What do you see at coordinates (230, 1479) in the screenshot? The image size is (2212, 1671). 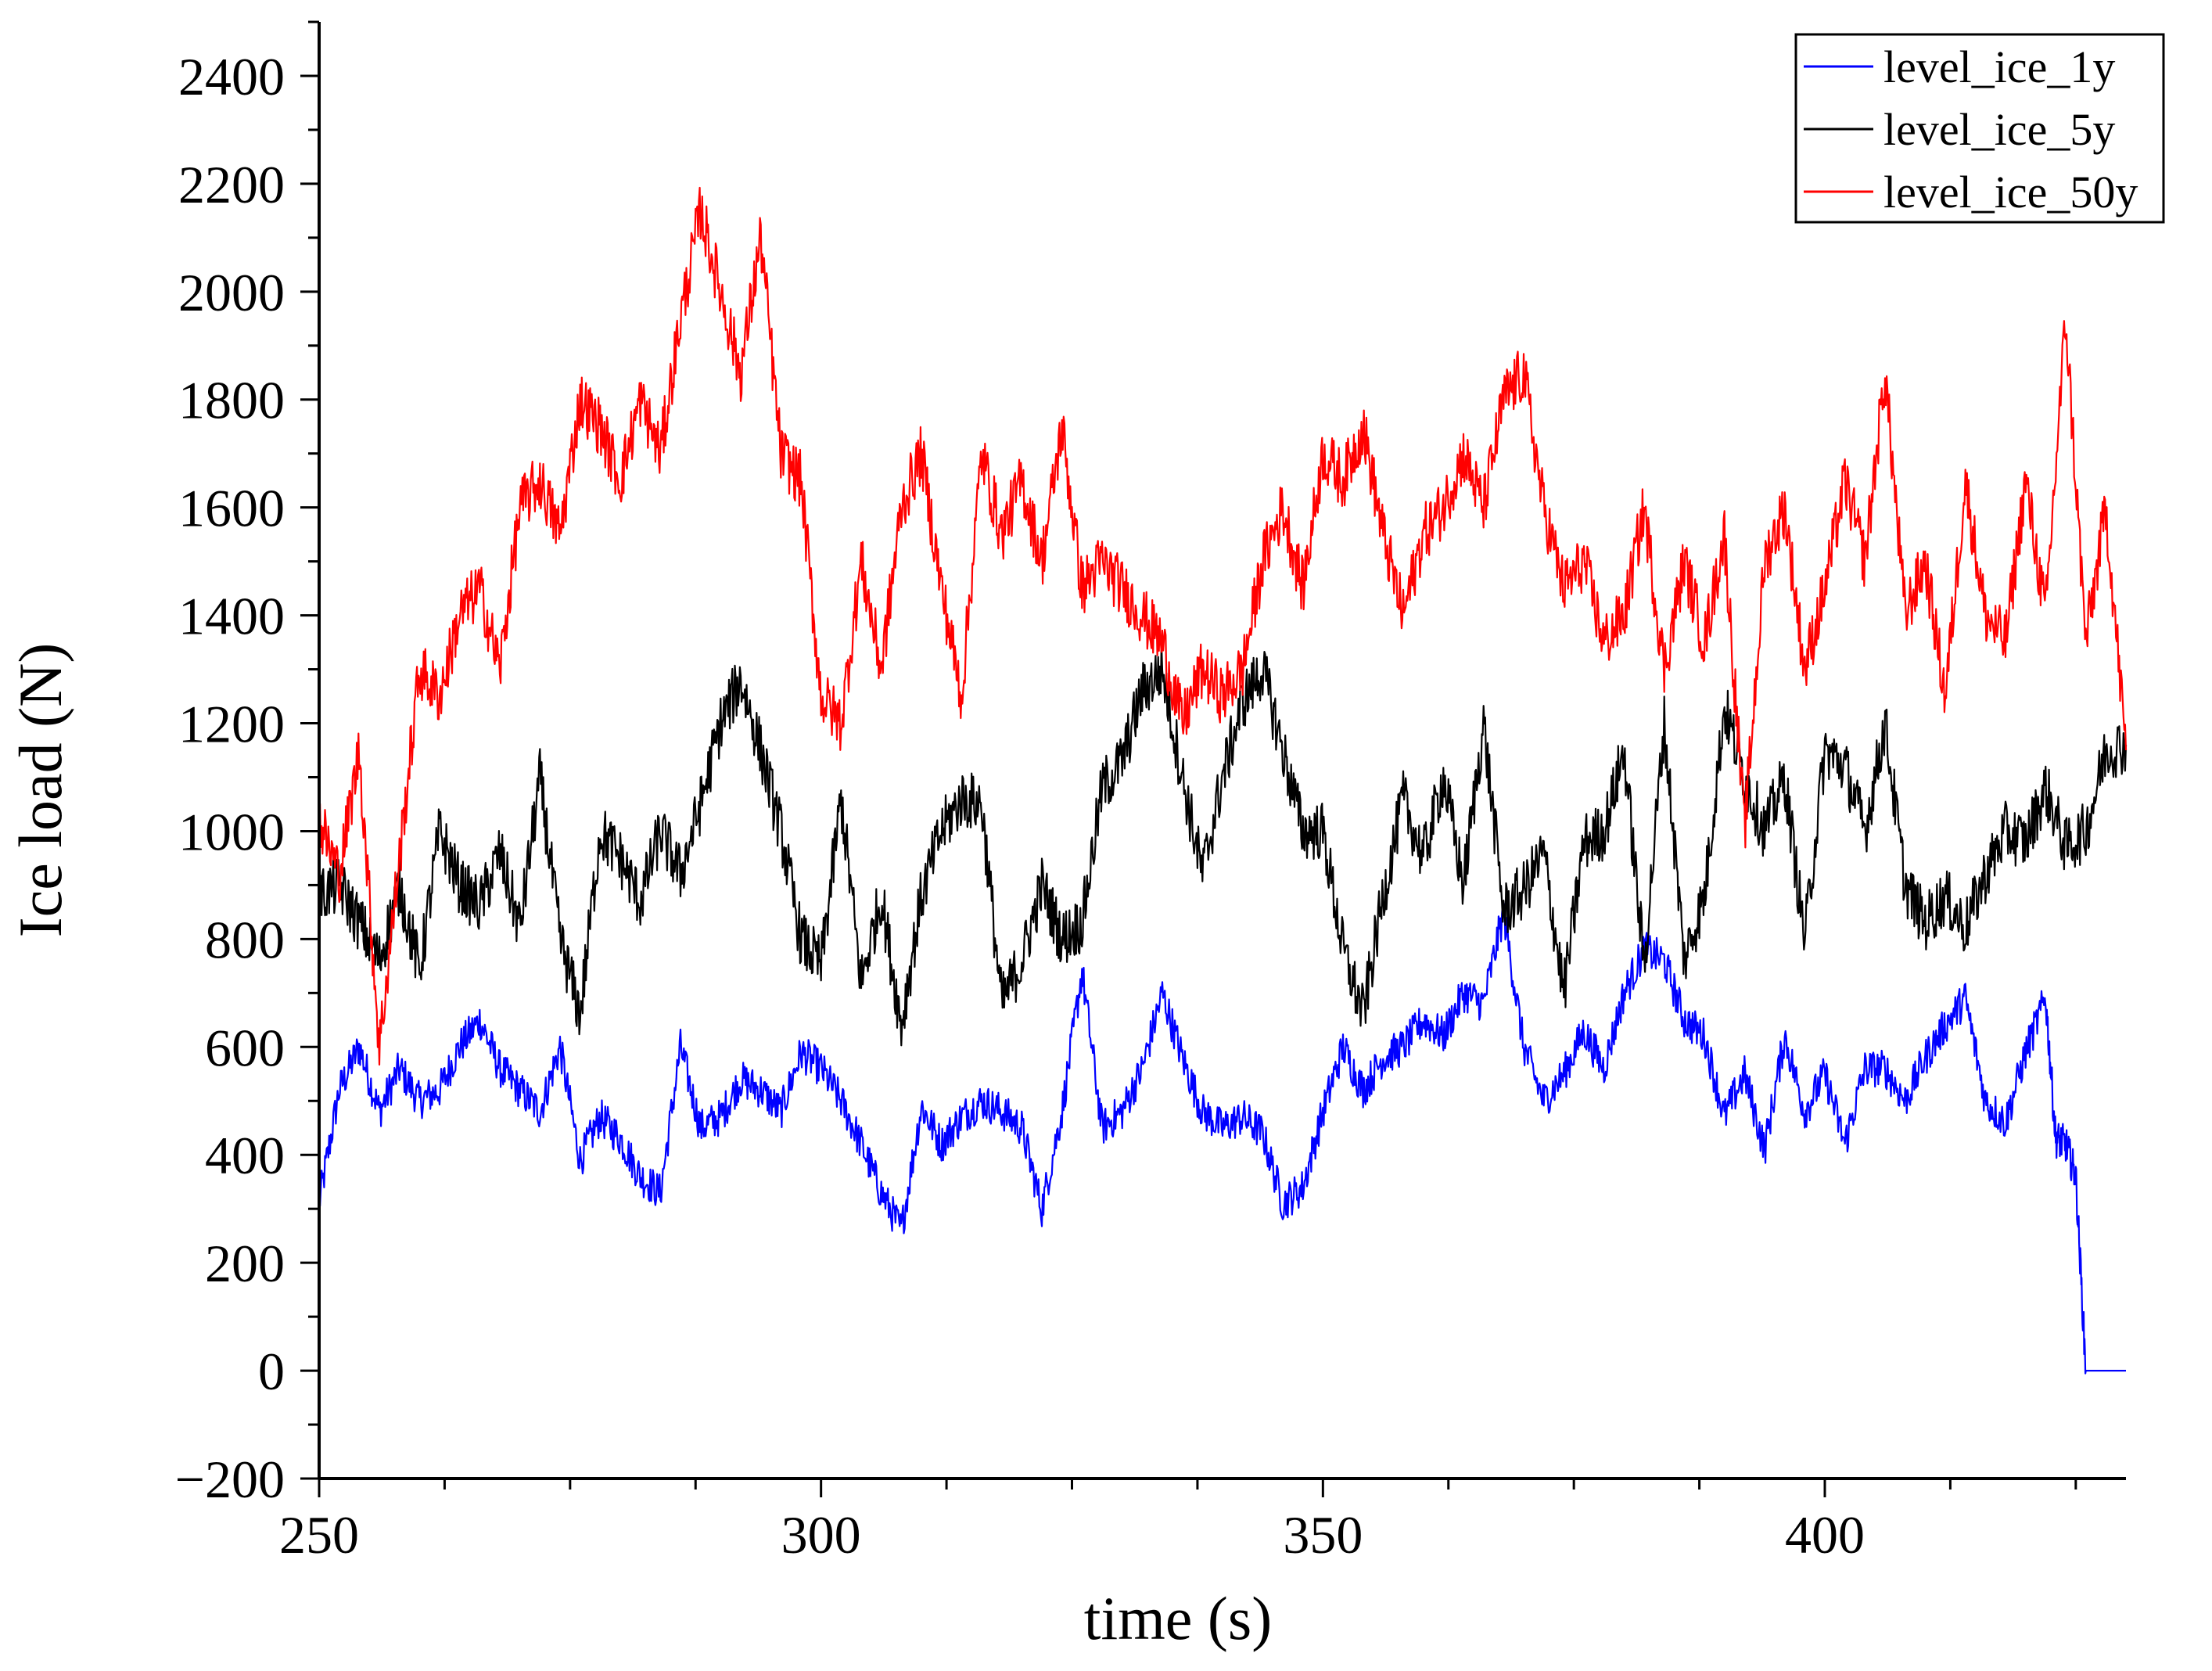 I see `y-tick-label: −200` at bounding box center [230, 1479].